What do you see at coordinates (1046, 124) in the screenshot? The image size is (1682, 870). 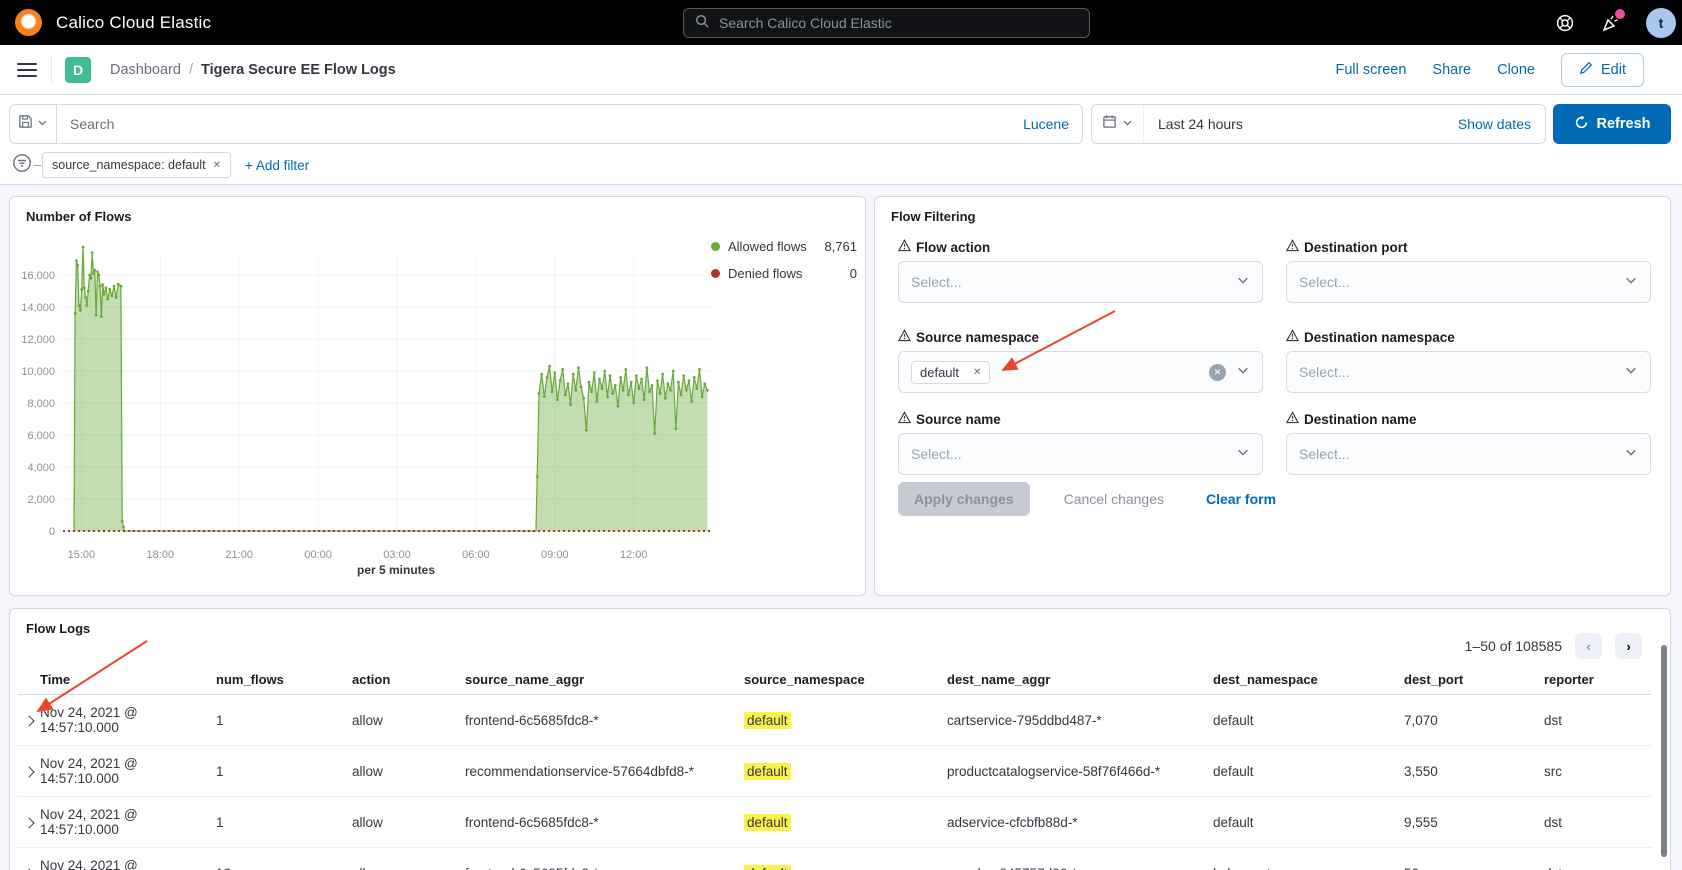 I see `query-language-button: Lucene` at bounding box center [1046, 124].